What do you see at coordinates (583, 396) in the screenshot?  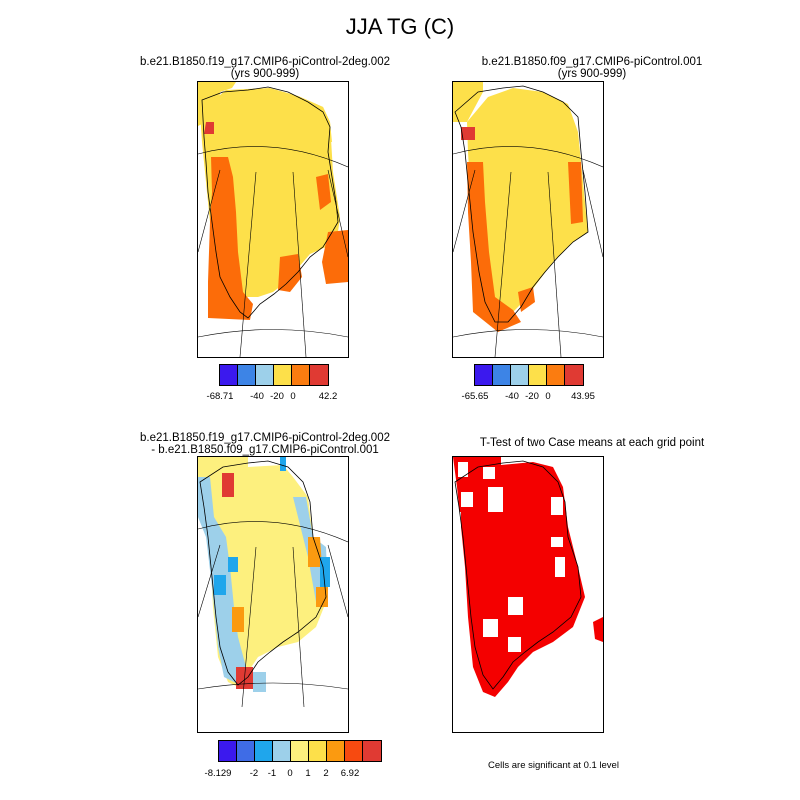 I see `colorbar-2-label: 43.95` at bounding box center [583, 396].